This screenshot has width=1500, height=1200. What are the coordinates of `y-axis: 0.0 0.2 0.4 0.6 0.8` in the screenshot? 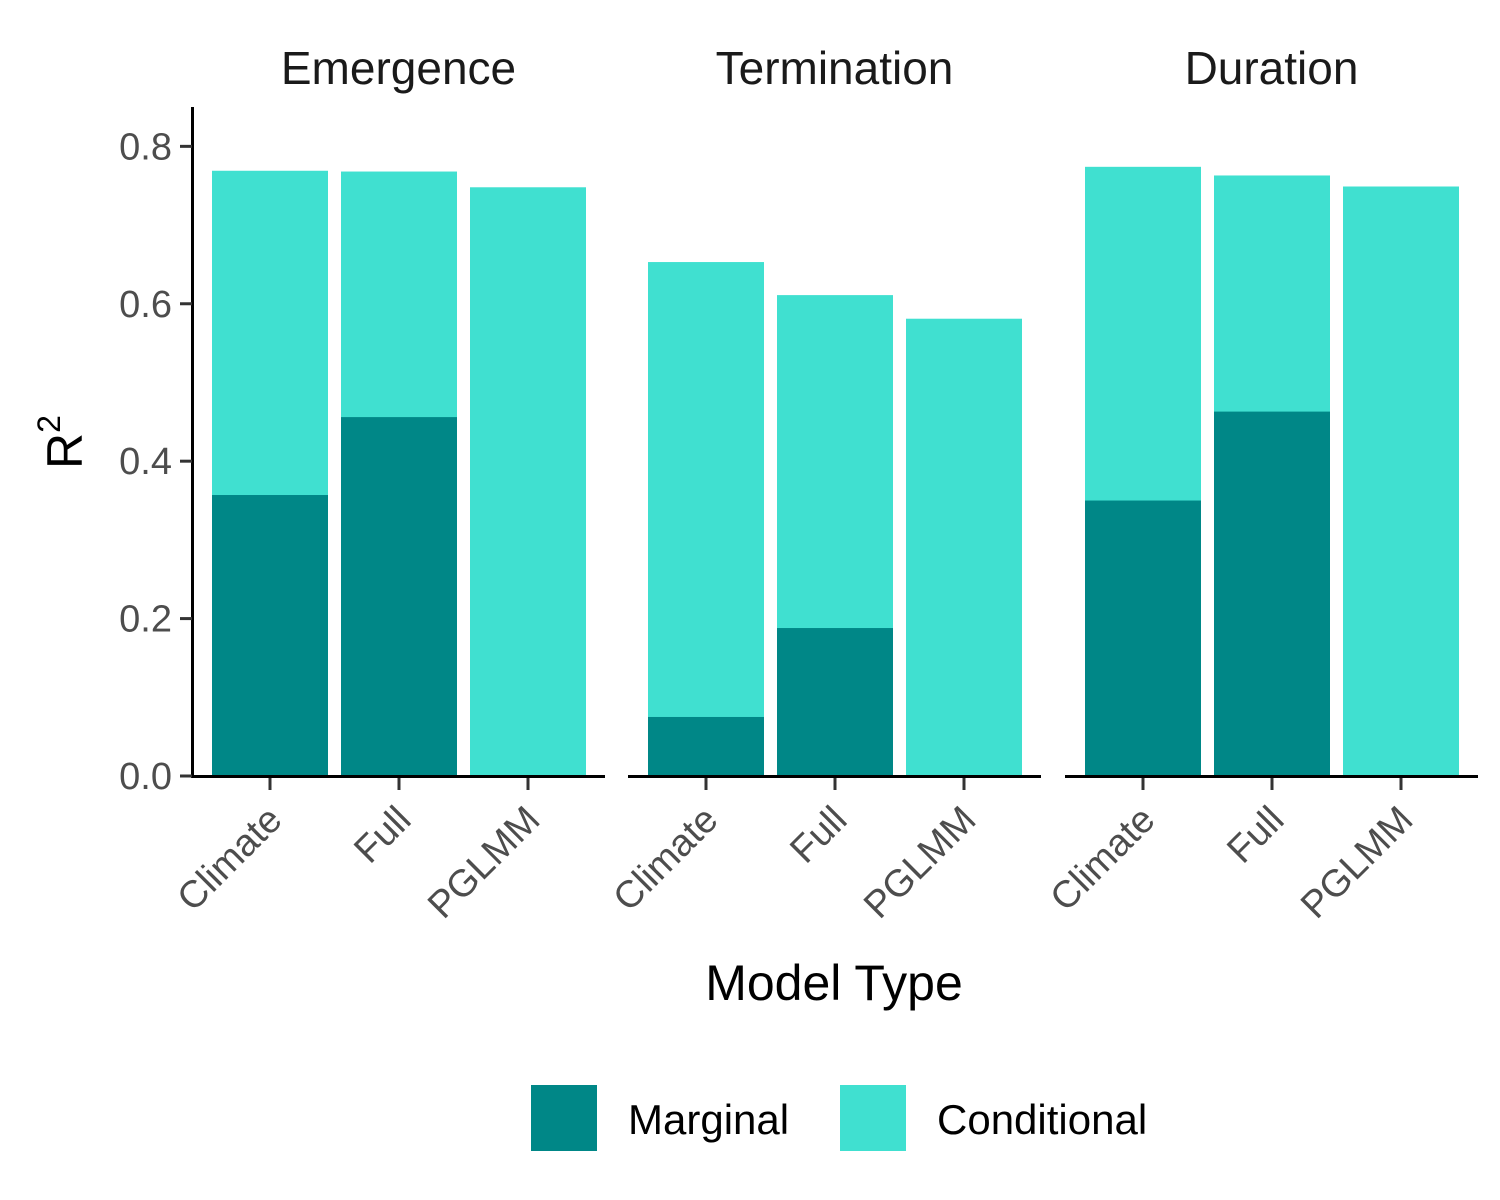 It's located at (156, 452).